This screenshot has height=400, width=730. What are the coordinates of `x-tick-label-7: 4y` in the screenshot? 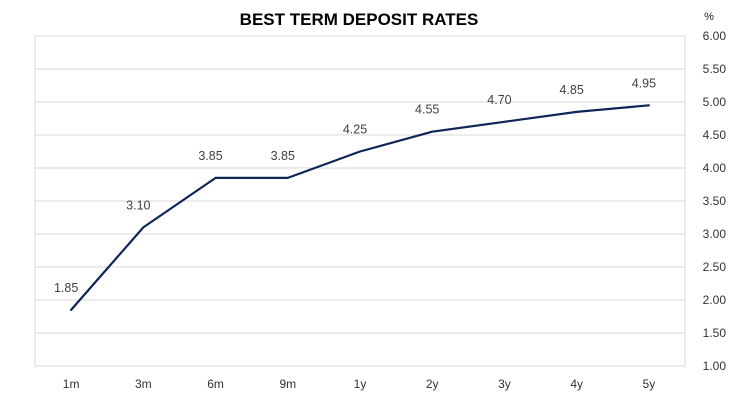 It's located at (576, 384).